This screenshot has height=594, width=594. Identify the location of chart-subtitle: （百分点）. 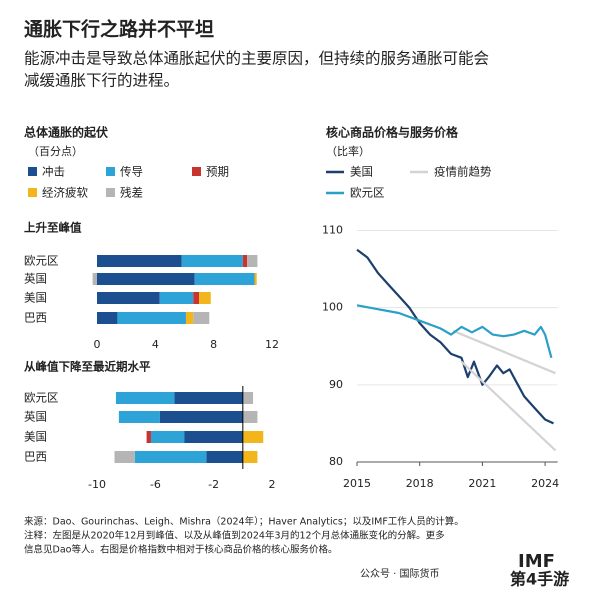
(55, 151).